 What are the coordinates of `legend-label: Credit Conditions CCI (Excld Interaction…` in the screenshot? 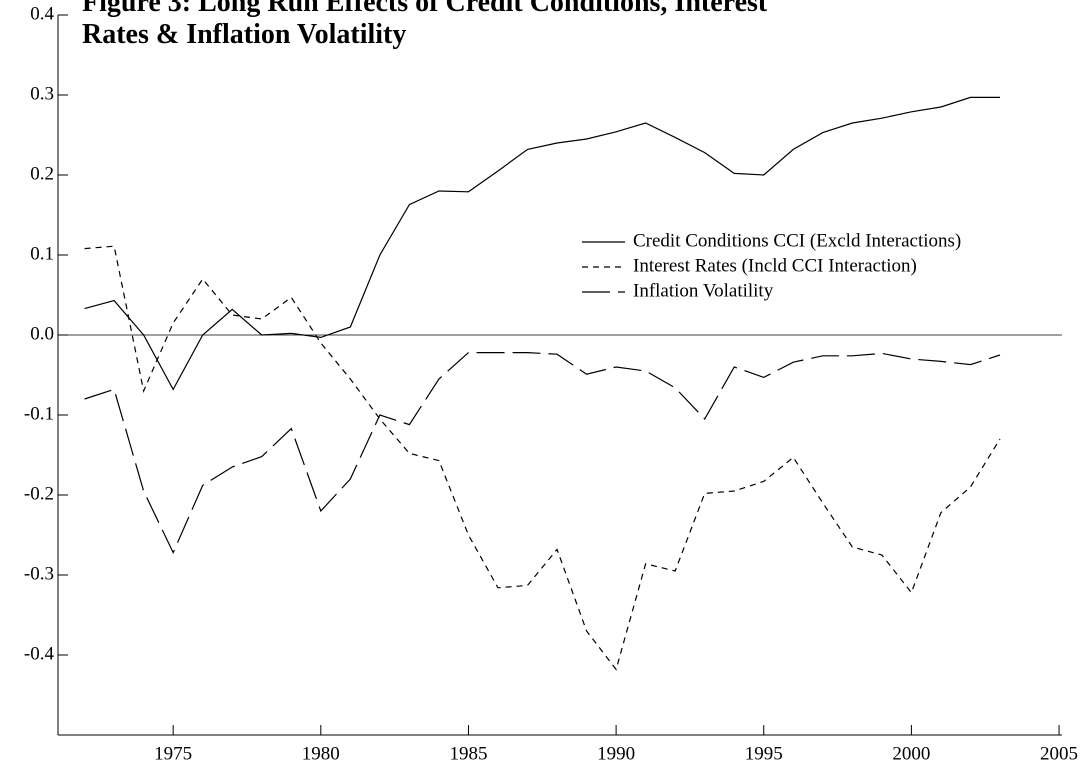 It's located at (797, 240).